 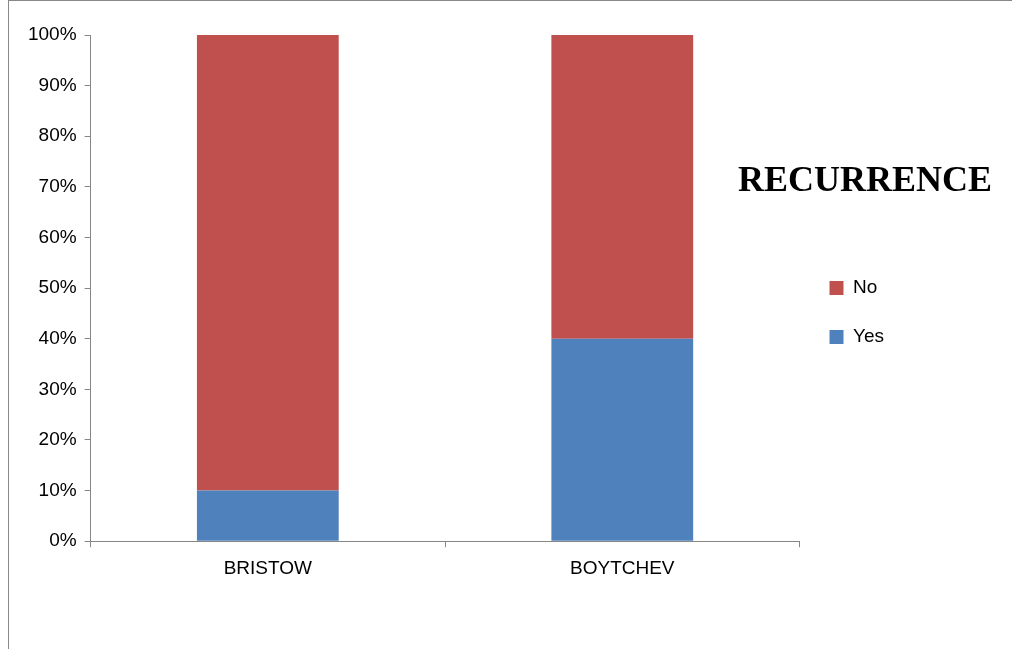 I want to click on y-tick-label: 90%, so click(x=57, y=84).